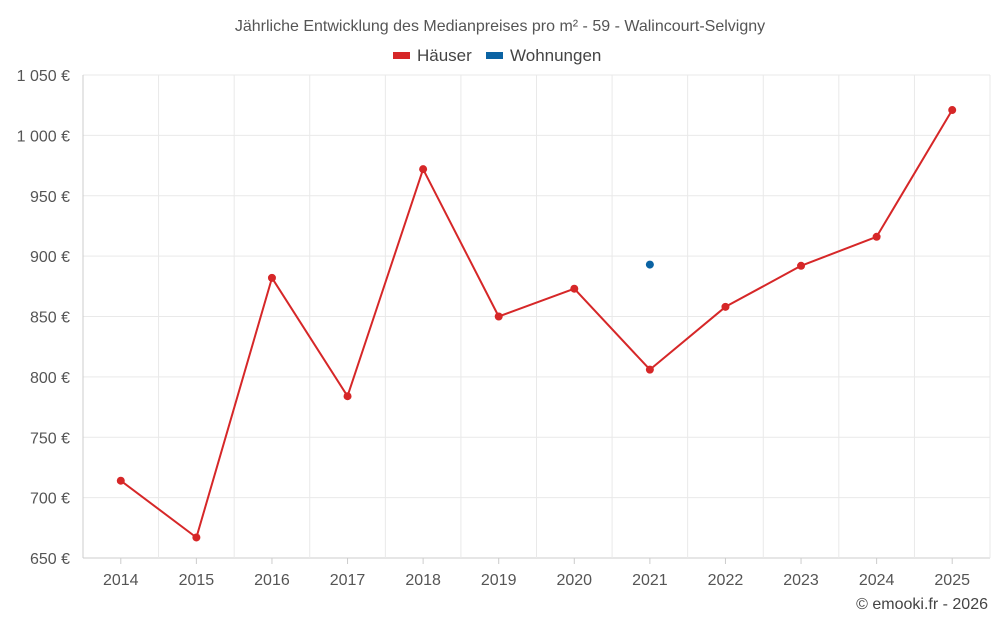 Image resolution: width=1000 pixels, height=625 pixels. What do you see at coordinates (726, 580) in the screenshot?
I see `x-tick-label: 2022` at bounding box center [726, 580].